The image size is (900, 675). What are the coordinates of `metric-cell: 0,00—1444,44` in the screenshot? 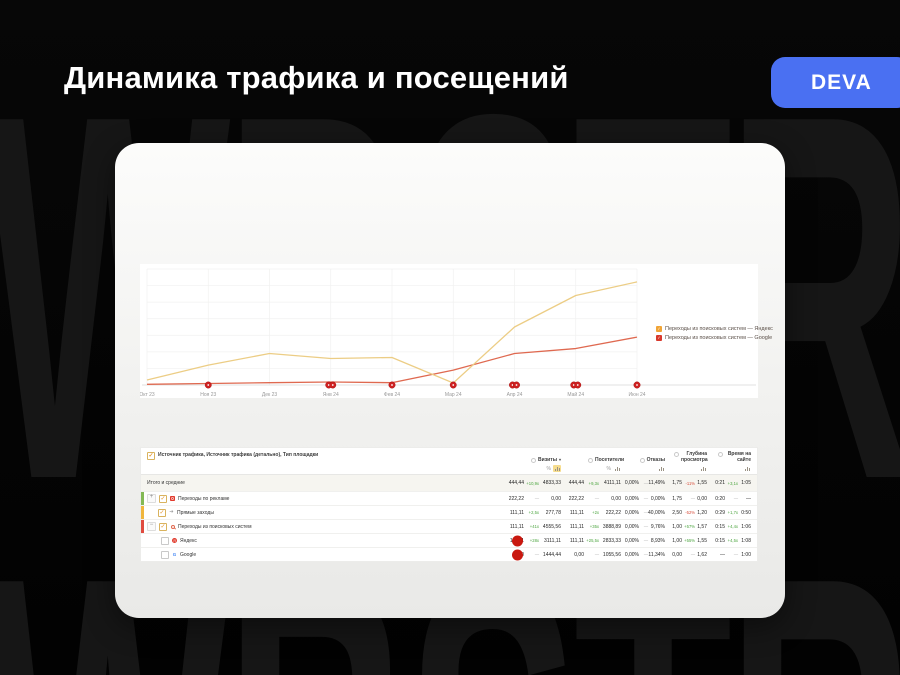 It's located at (531, 555).